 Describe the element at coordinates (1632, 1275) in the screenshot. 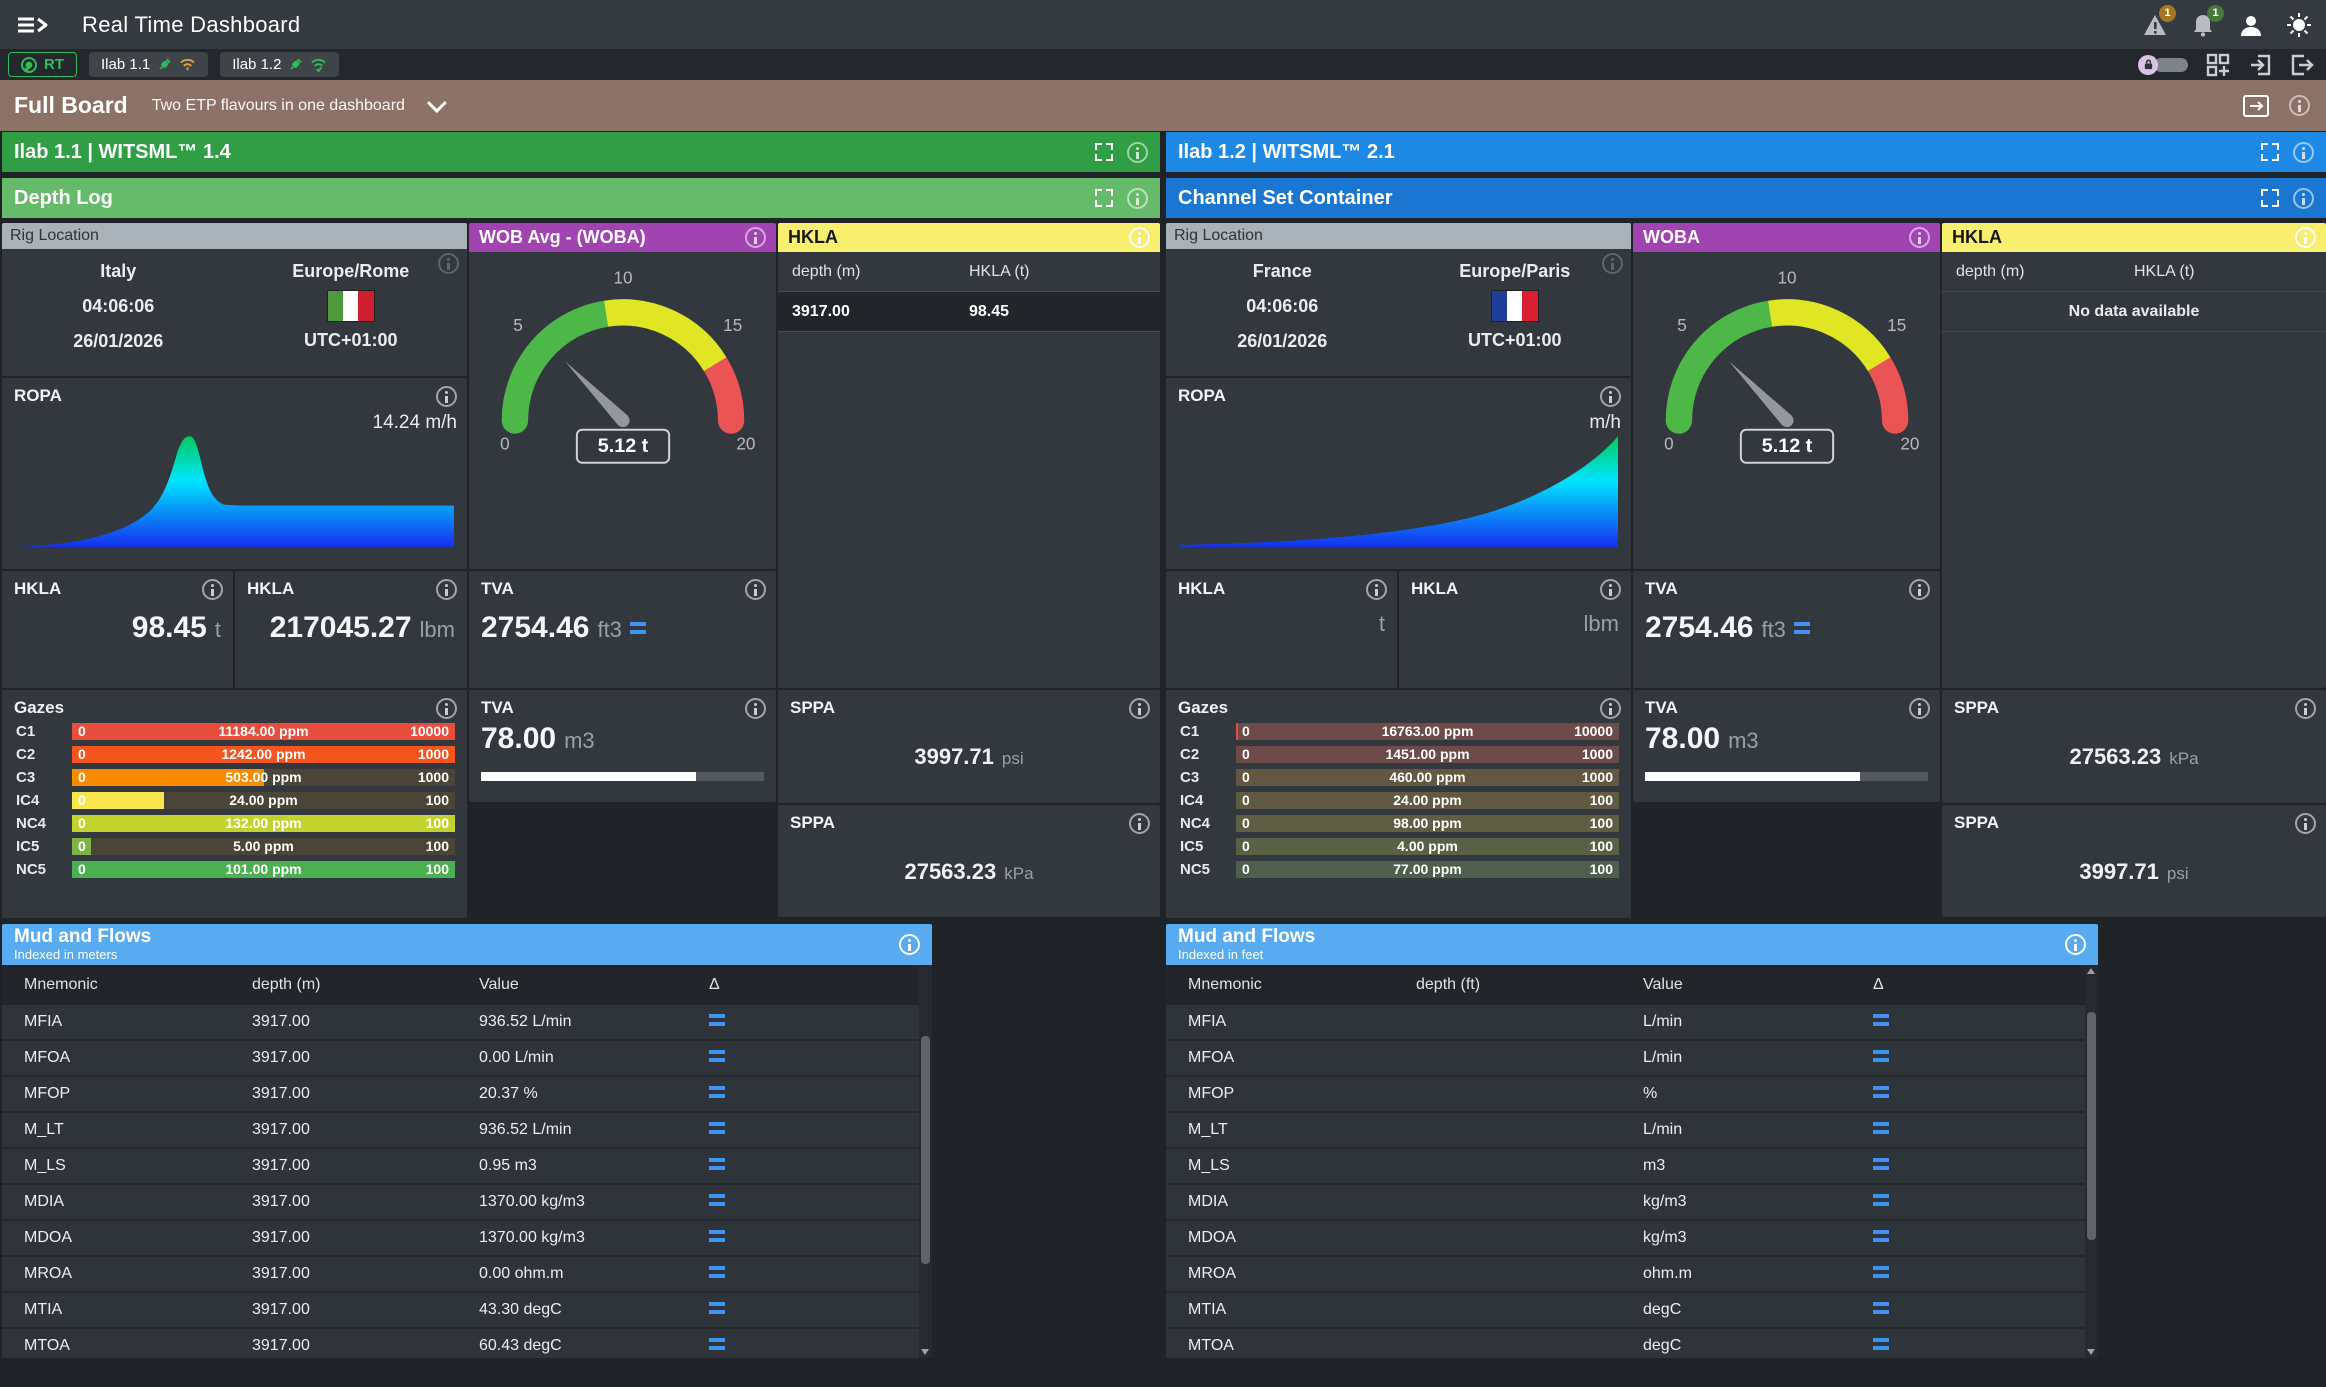

I see `mud-table-row: MROA ohm.m` at that location.